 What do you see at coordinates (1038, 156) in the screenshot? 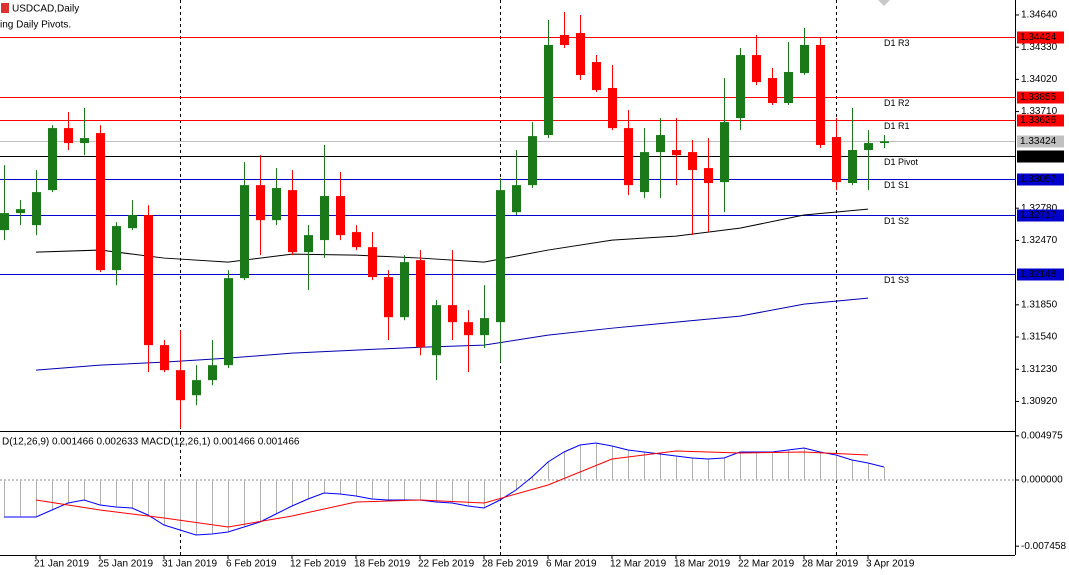
I see `pivot-price-label: 1.33286` at bounding box center [1038, 156].